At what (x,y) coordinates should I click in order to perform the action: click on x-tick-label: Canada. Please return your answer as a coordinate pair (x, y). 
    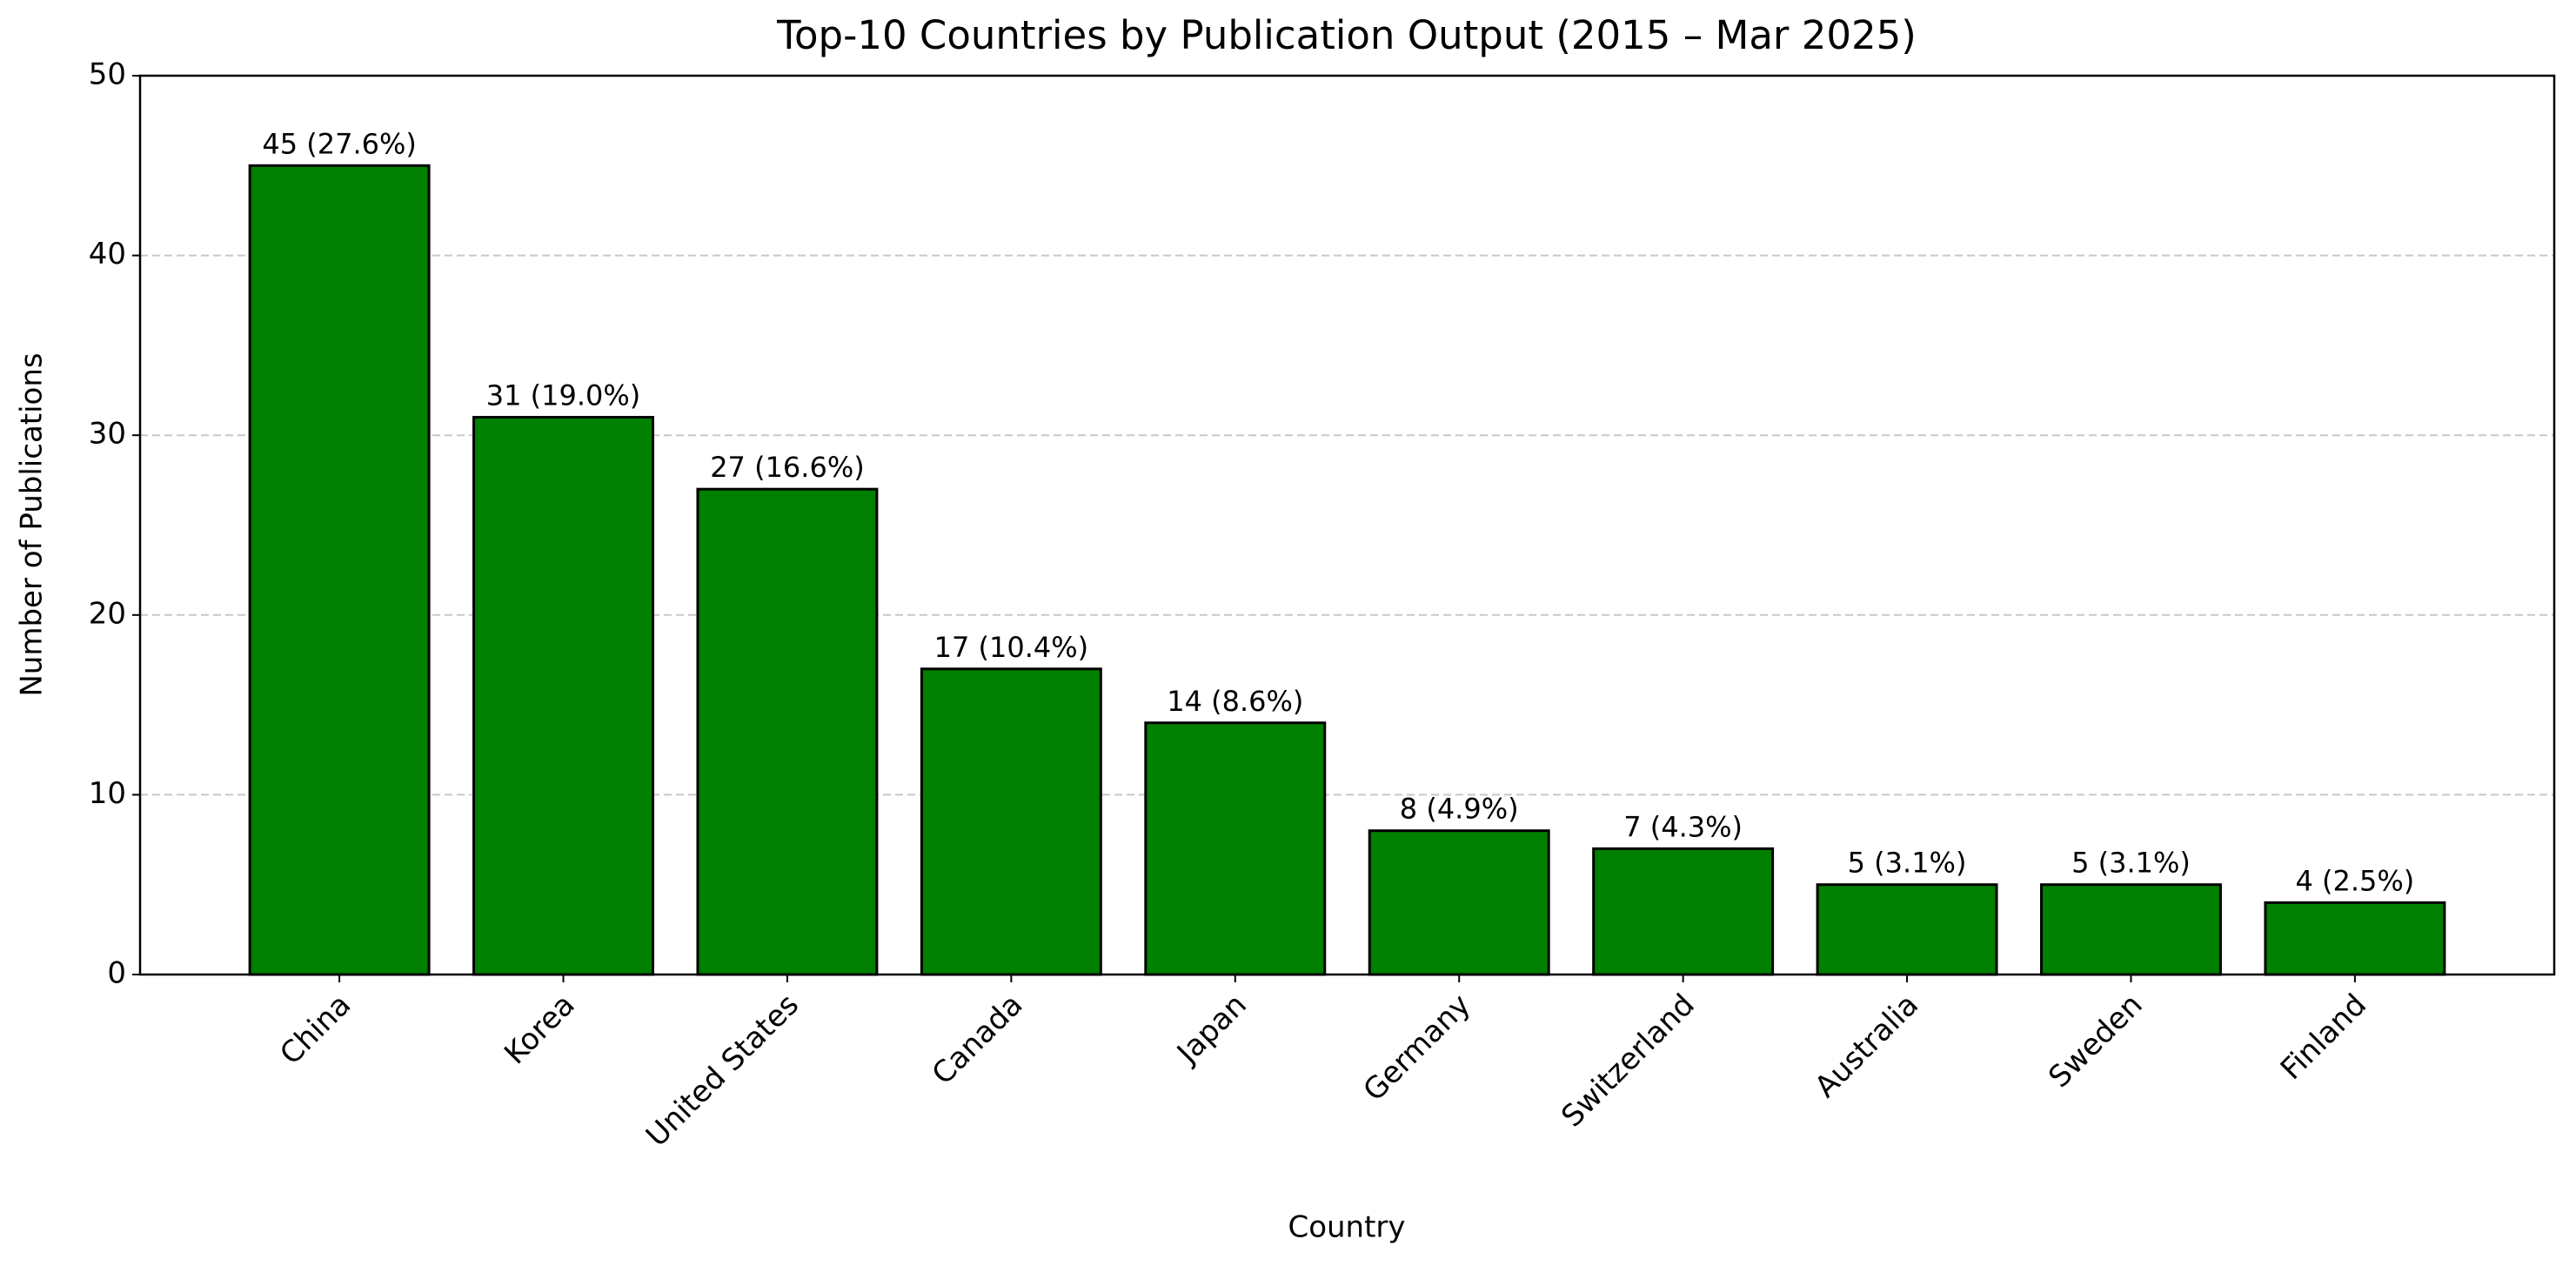
    Looking at the image, I should click on (978, 1040).